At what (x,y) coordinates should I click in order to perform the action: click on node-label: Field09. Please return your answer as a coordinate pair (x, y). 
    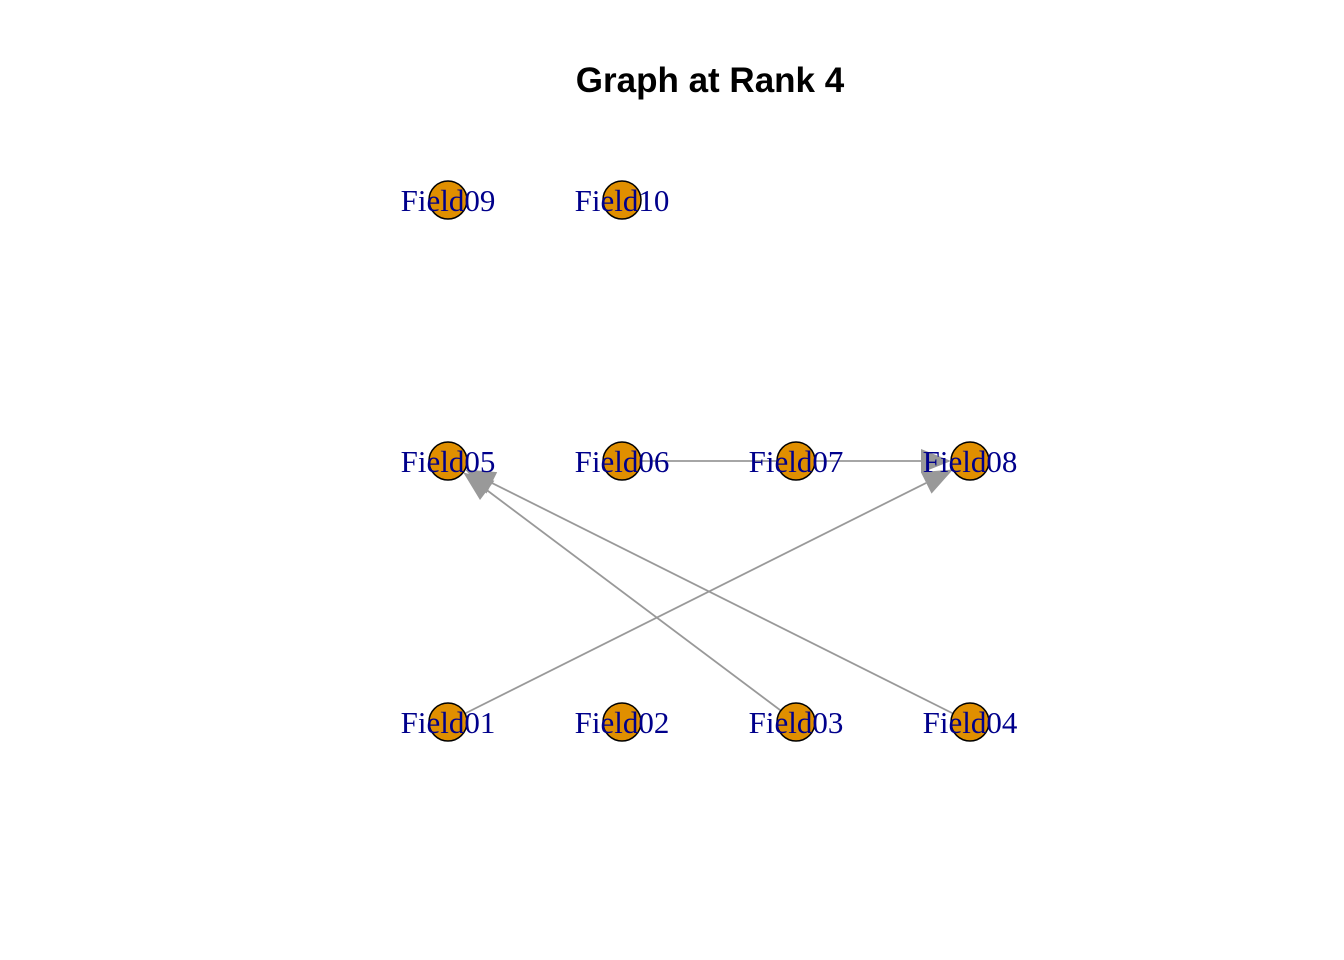
    Looking at the image, I should click on (448, 200).